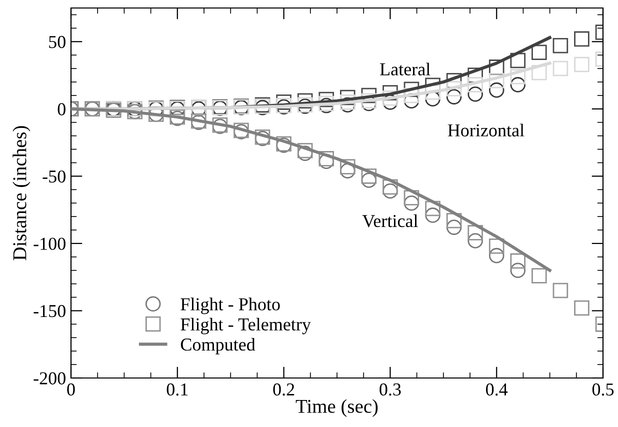 The width and height of the screenshot is (618, 427). Describe the element at coordinates (405, 69) in the screenshot. I see `annotation: Lateral` at that location.